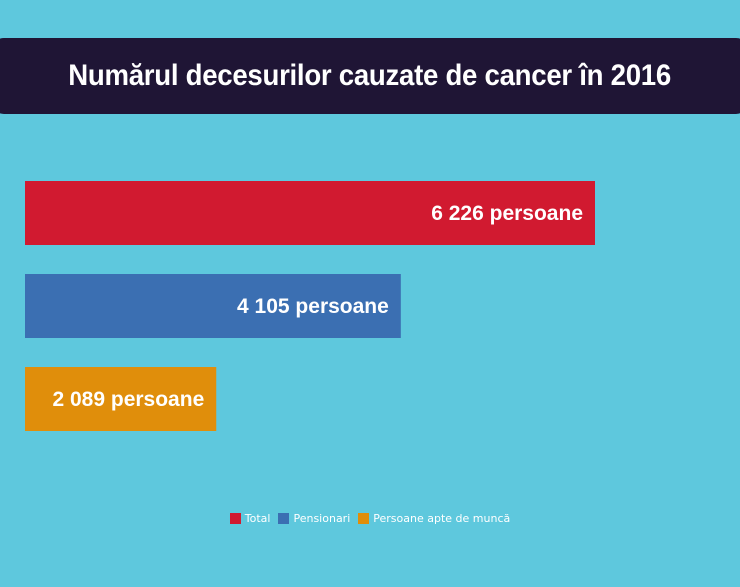 The height and width of the screenshot is (587, 740). I want to click on bar-label-pensionari: 4 105 persoane, so click(313, 306).